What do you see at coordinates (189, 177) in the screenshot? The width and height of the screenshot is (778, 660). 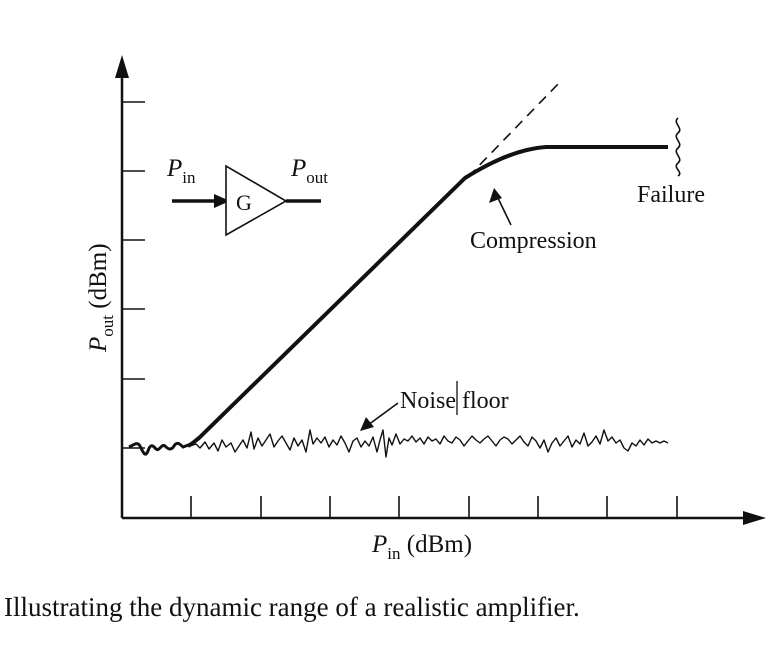 I see `amplifier-input-subscript: in` at bounding box center [189, 177].